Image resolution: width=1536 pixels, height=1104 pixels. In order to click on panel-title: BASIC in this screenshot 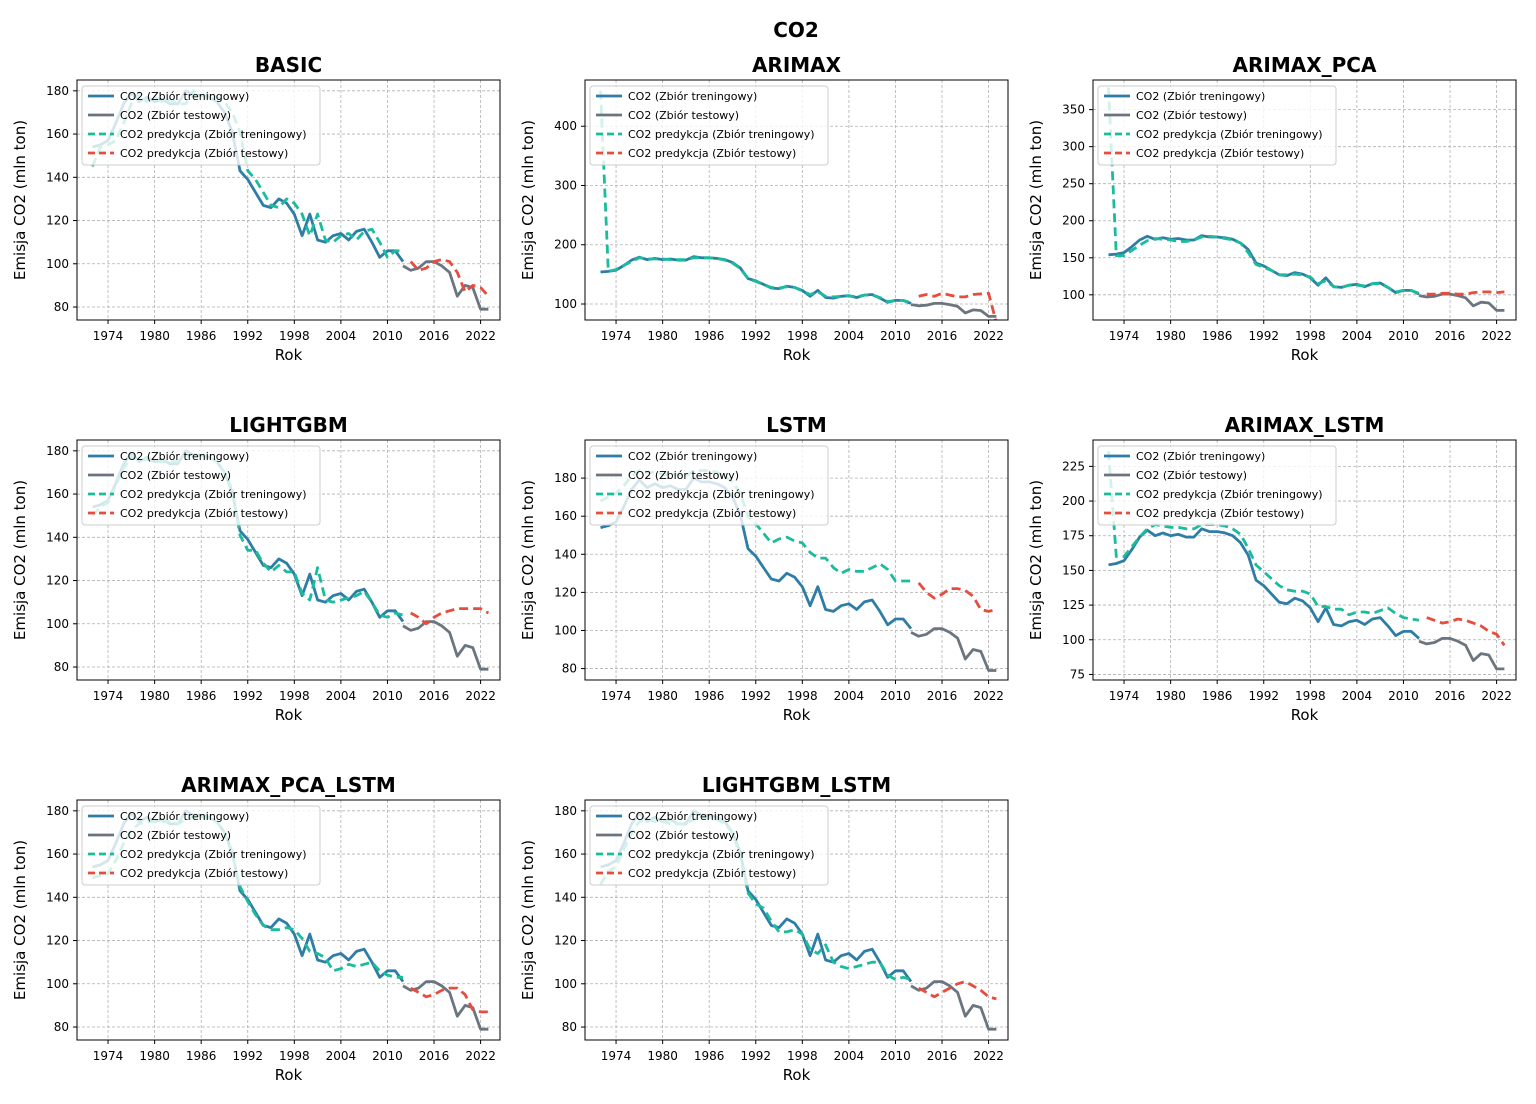, I will do `click(288, 65)`.